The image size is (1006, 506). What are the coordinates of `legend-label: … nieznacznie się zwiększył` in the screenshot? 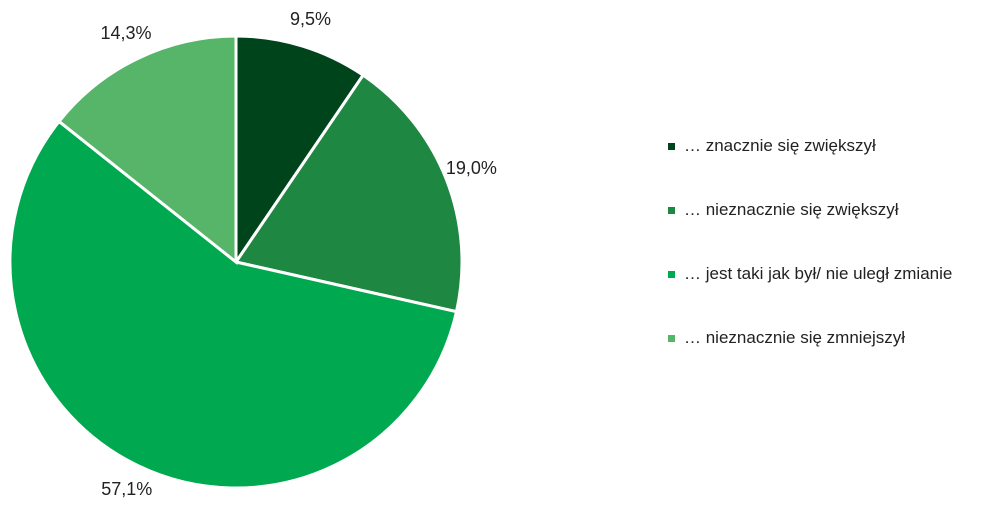 It's located at (791, 209).